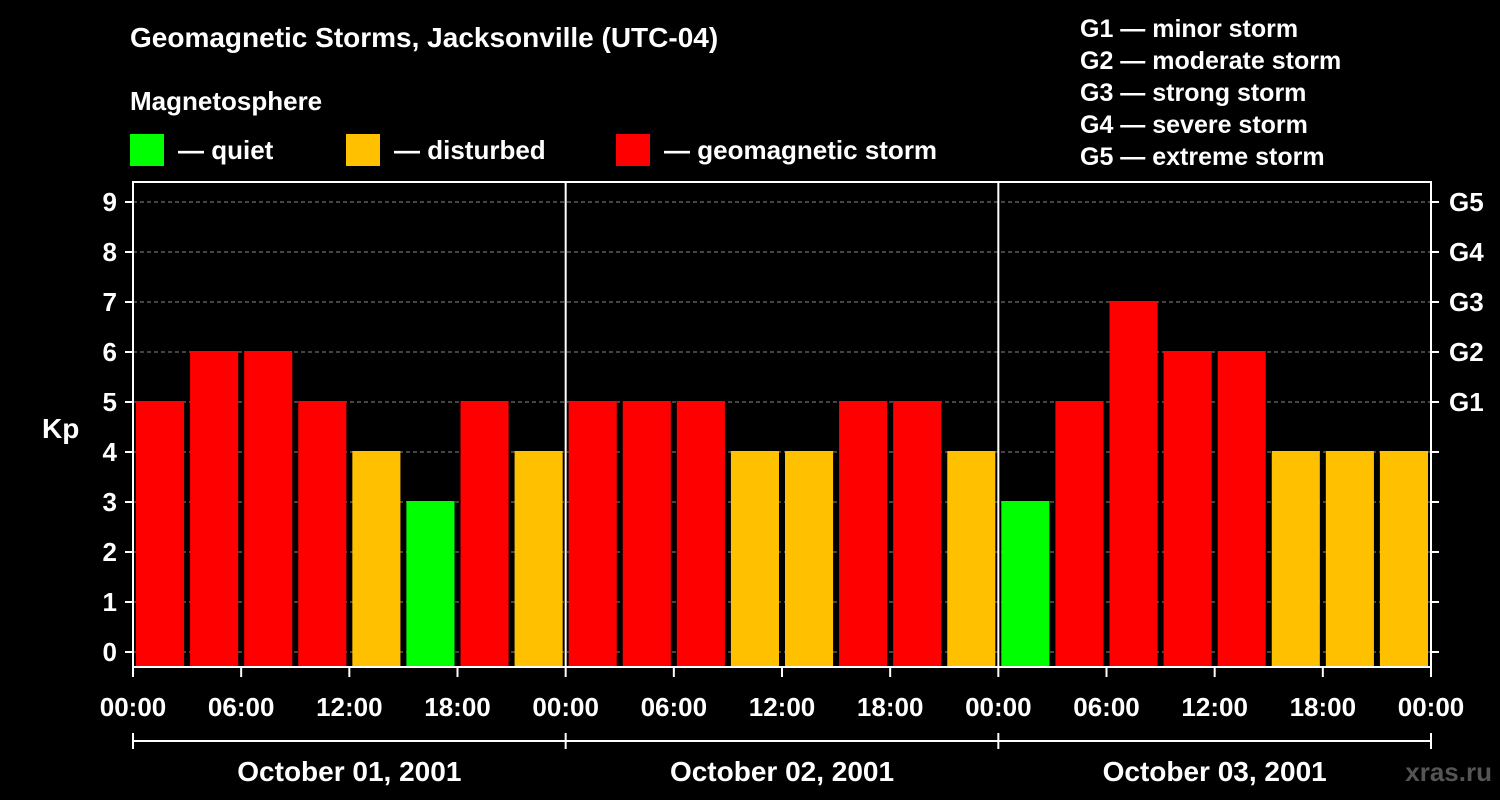  I want to click on y-tick-label: 4, so click(110, 452).